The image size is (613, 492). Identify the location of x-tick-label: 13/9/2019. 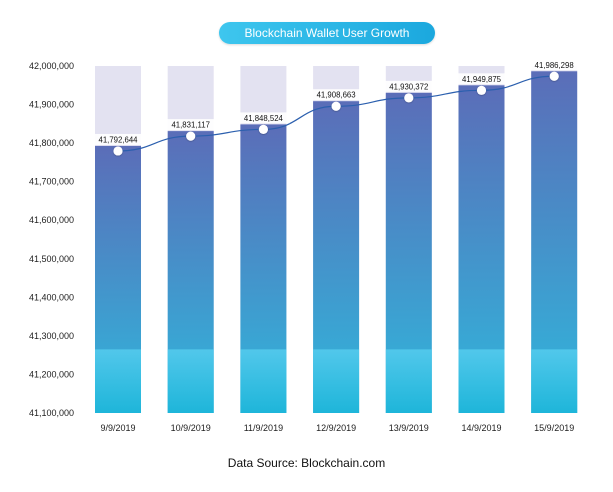
(409, 428).